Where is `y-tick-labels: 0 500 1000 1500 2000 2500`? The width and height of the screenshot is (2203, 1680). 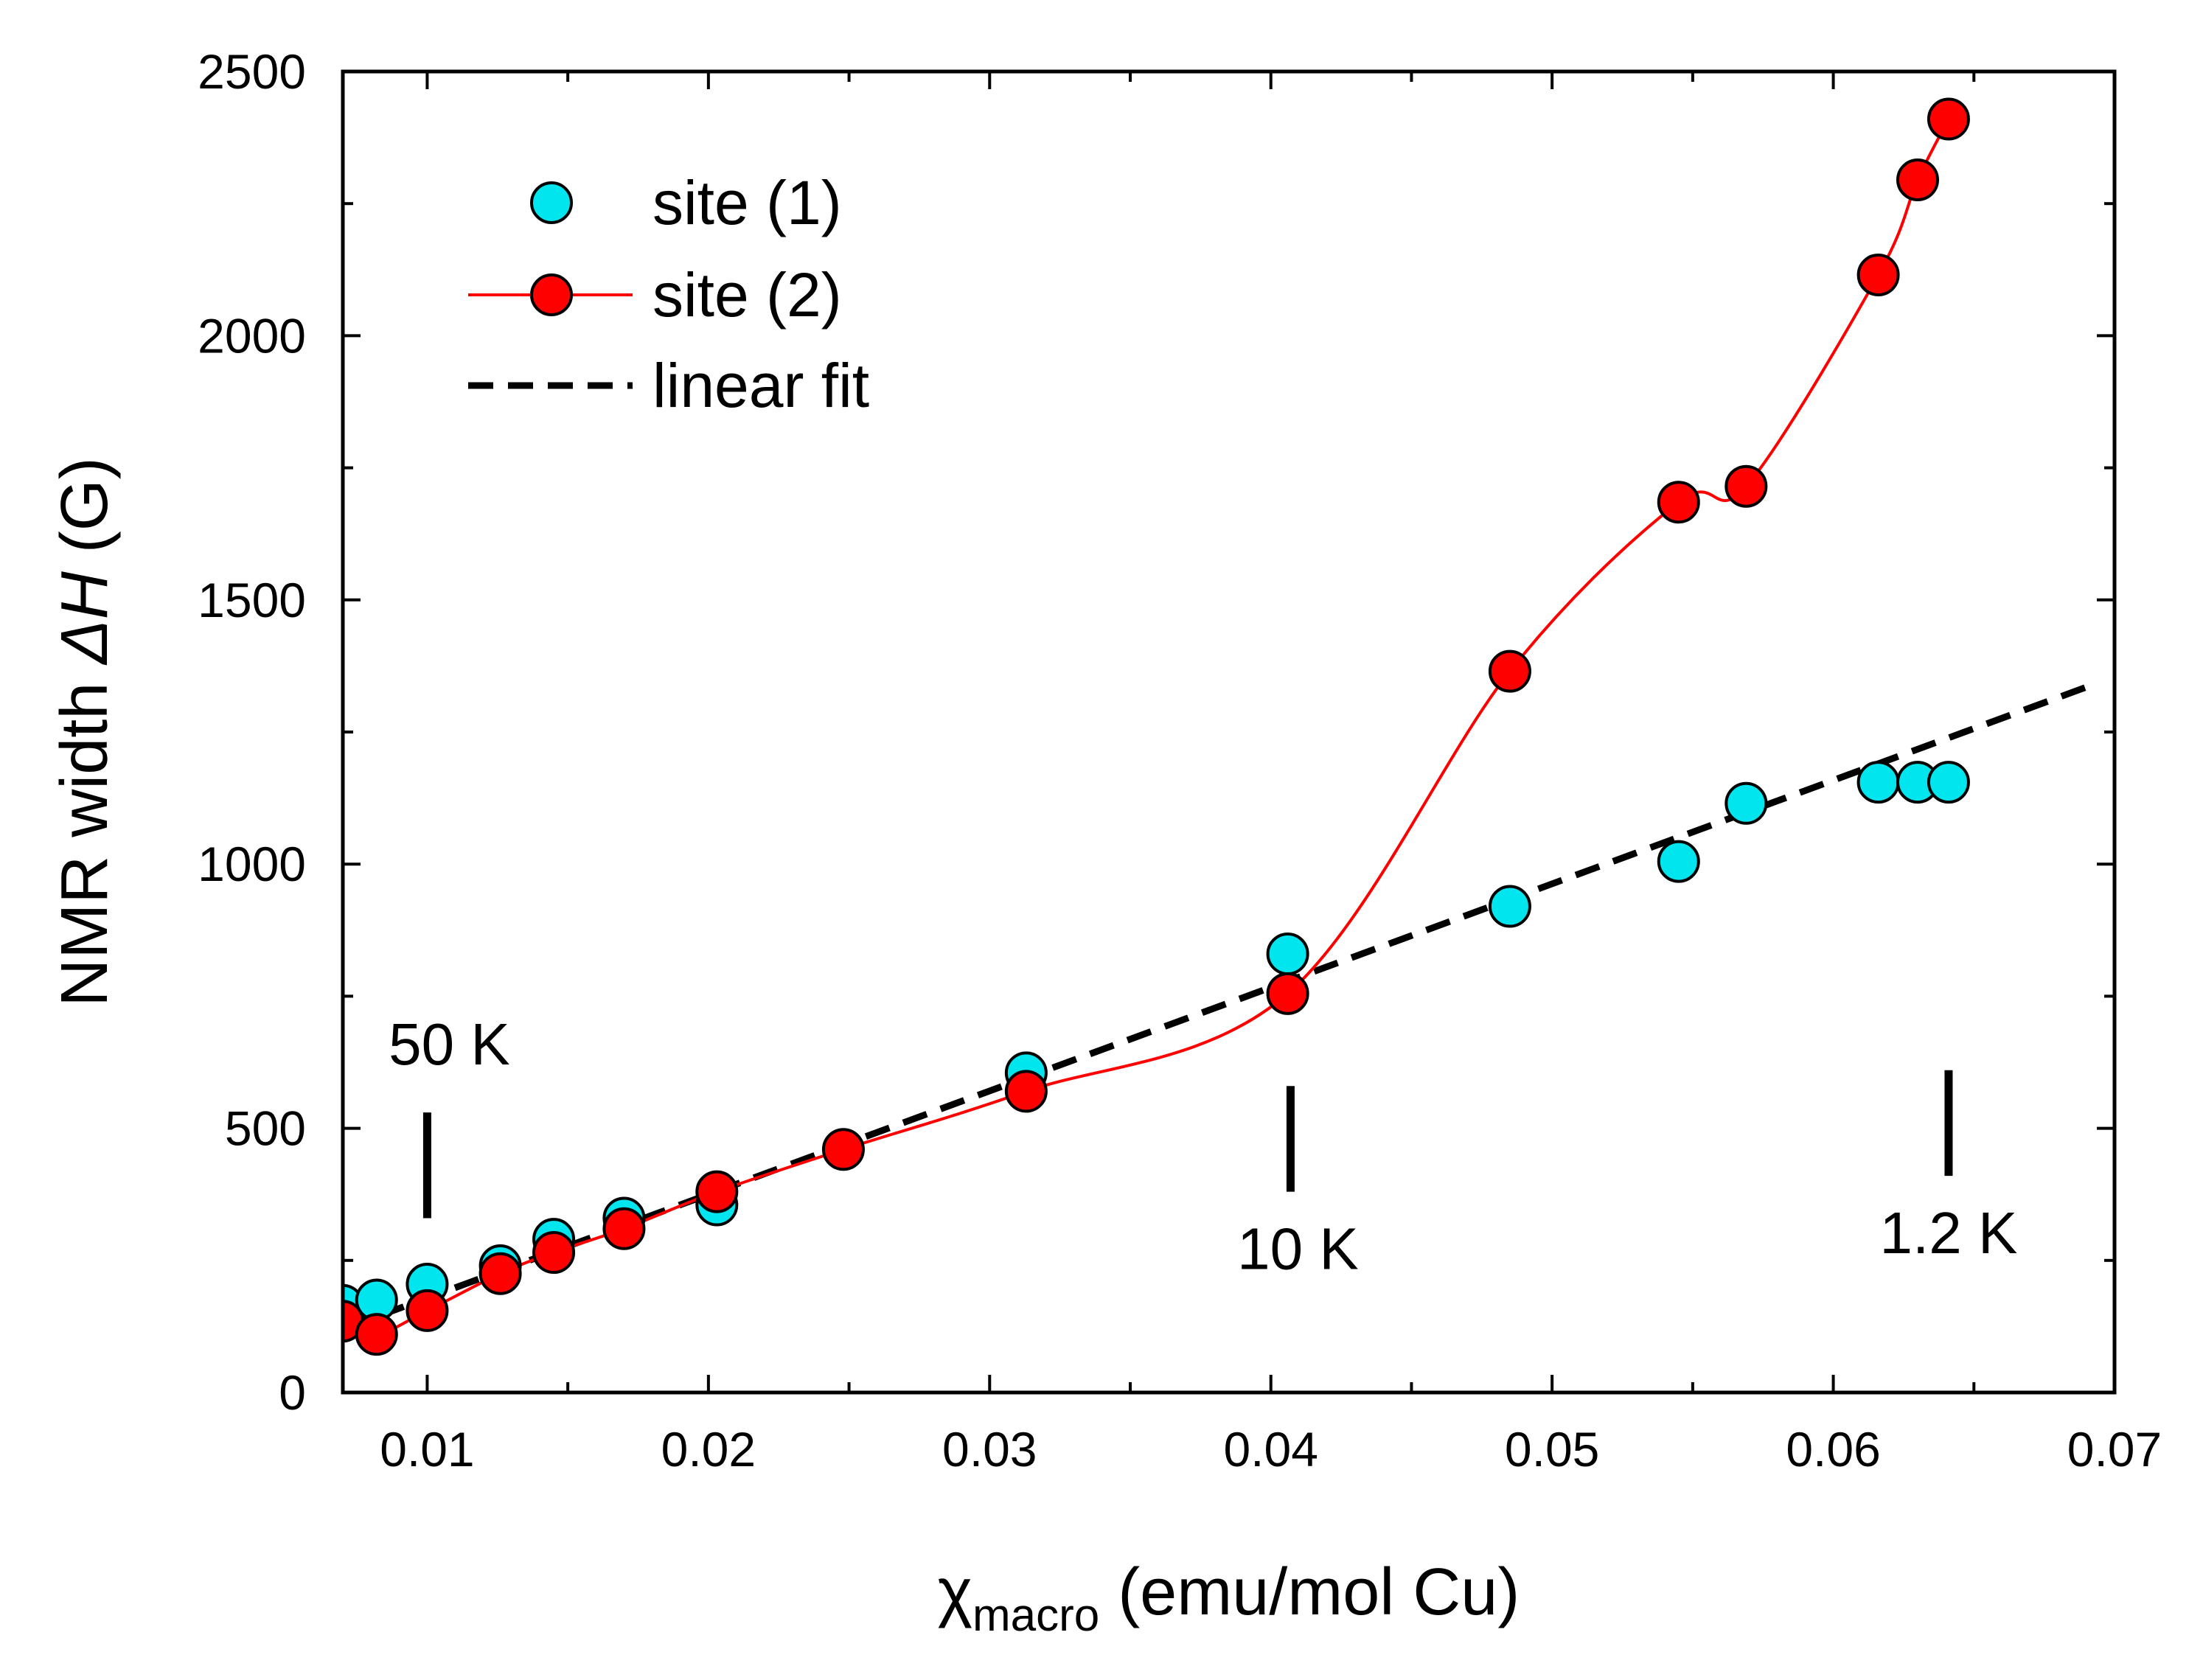 y-tick-labels: 0 500 1000 1500 2000 2500 is located at coordinates (252, 732).